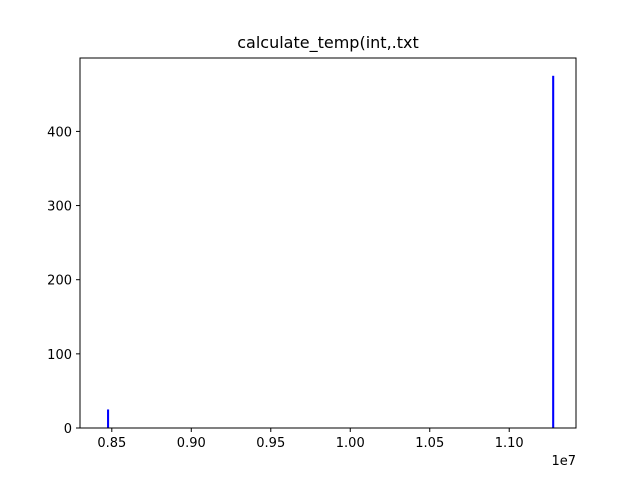  I want to click on x-tick-label-5: 1.10, so click(509, 443).